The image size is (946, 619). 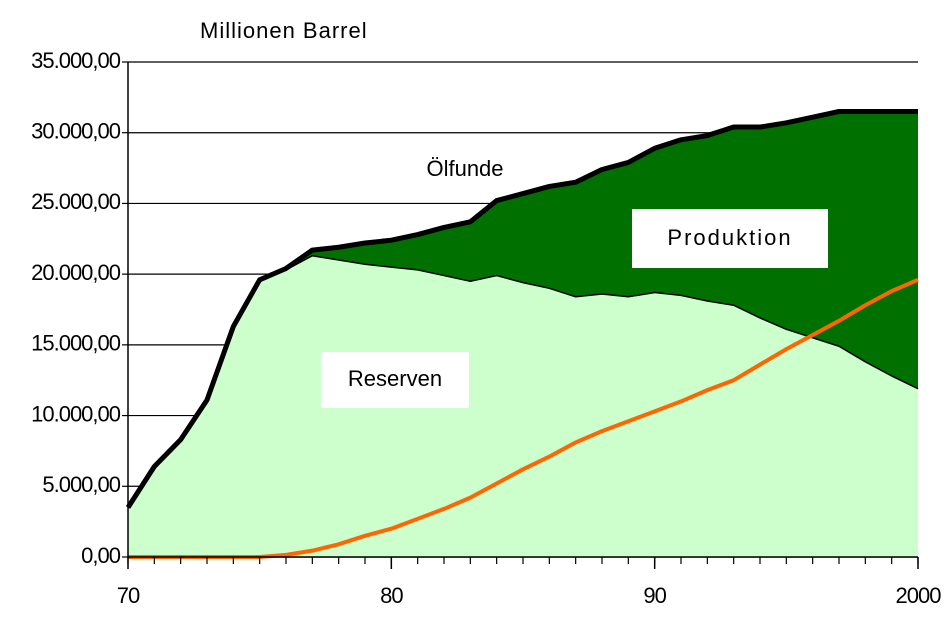 What do you see at coordinates (76, 60) in the screenshot?
I see `y-tick-label: 35.000,00` at bounding box center [76, 60].